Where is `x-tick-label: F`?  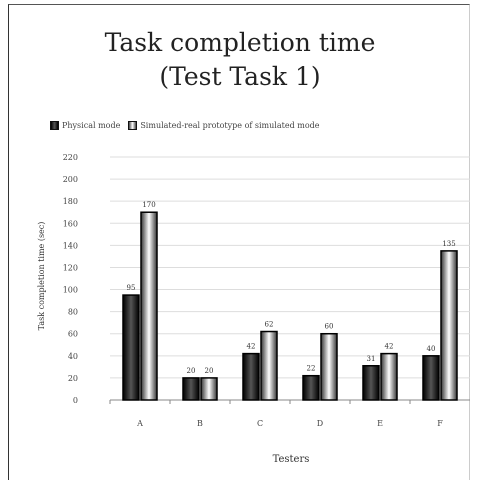
x-tick-label: F is located at coordinates (440, 423).